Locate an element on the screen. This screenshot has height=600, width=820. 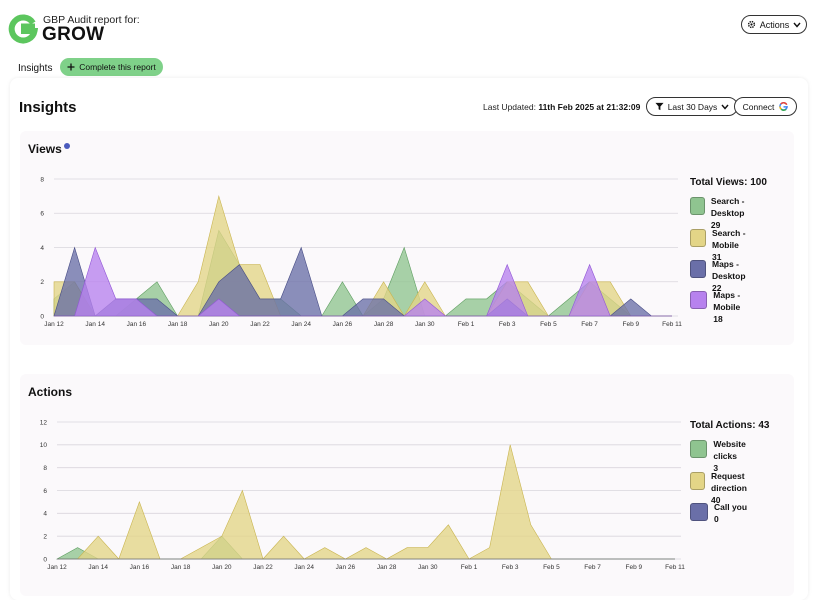
series-area-maps-mobile is located at coordinates (363, 281).